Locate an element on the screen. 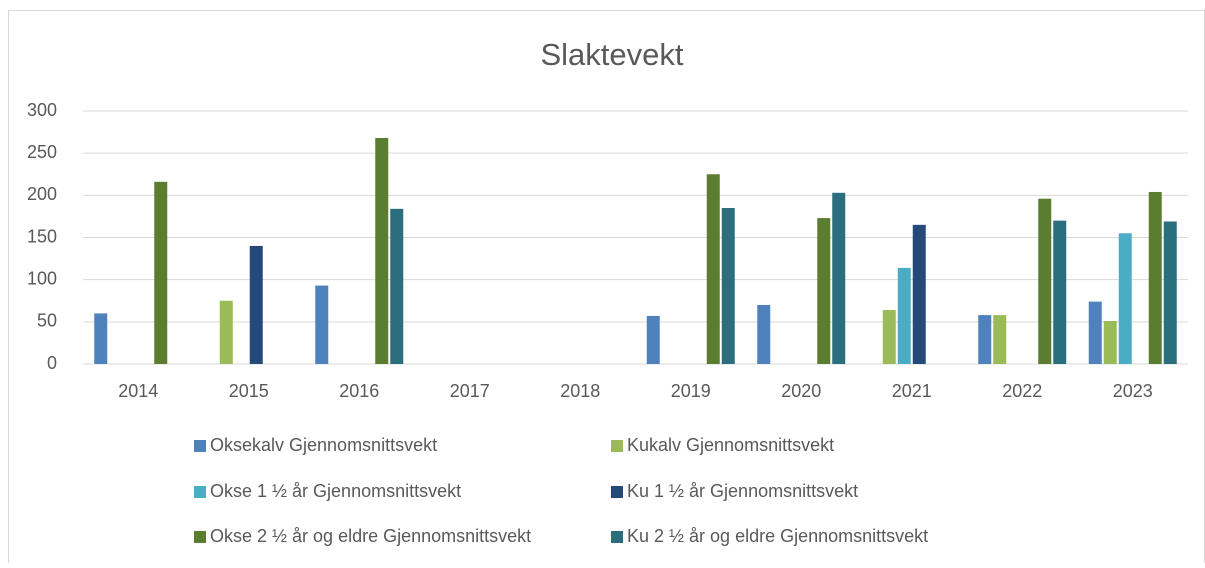 This screenshot has width=1205, height=568. x-tick-label: 2016 is located at coordinates (359, 391).